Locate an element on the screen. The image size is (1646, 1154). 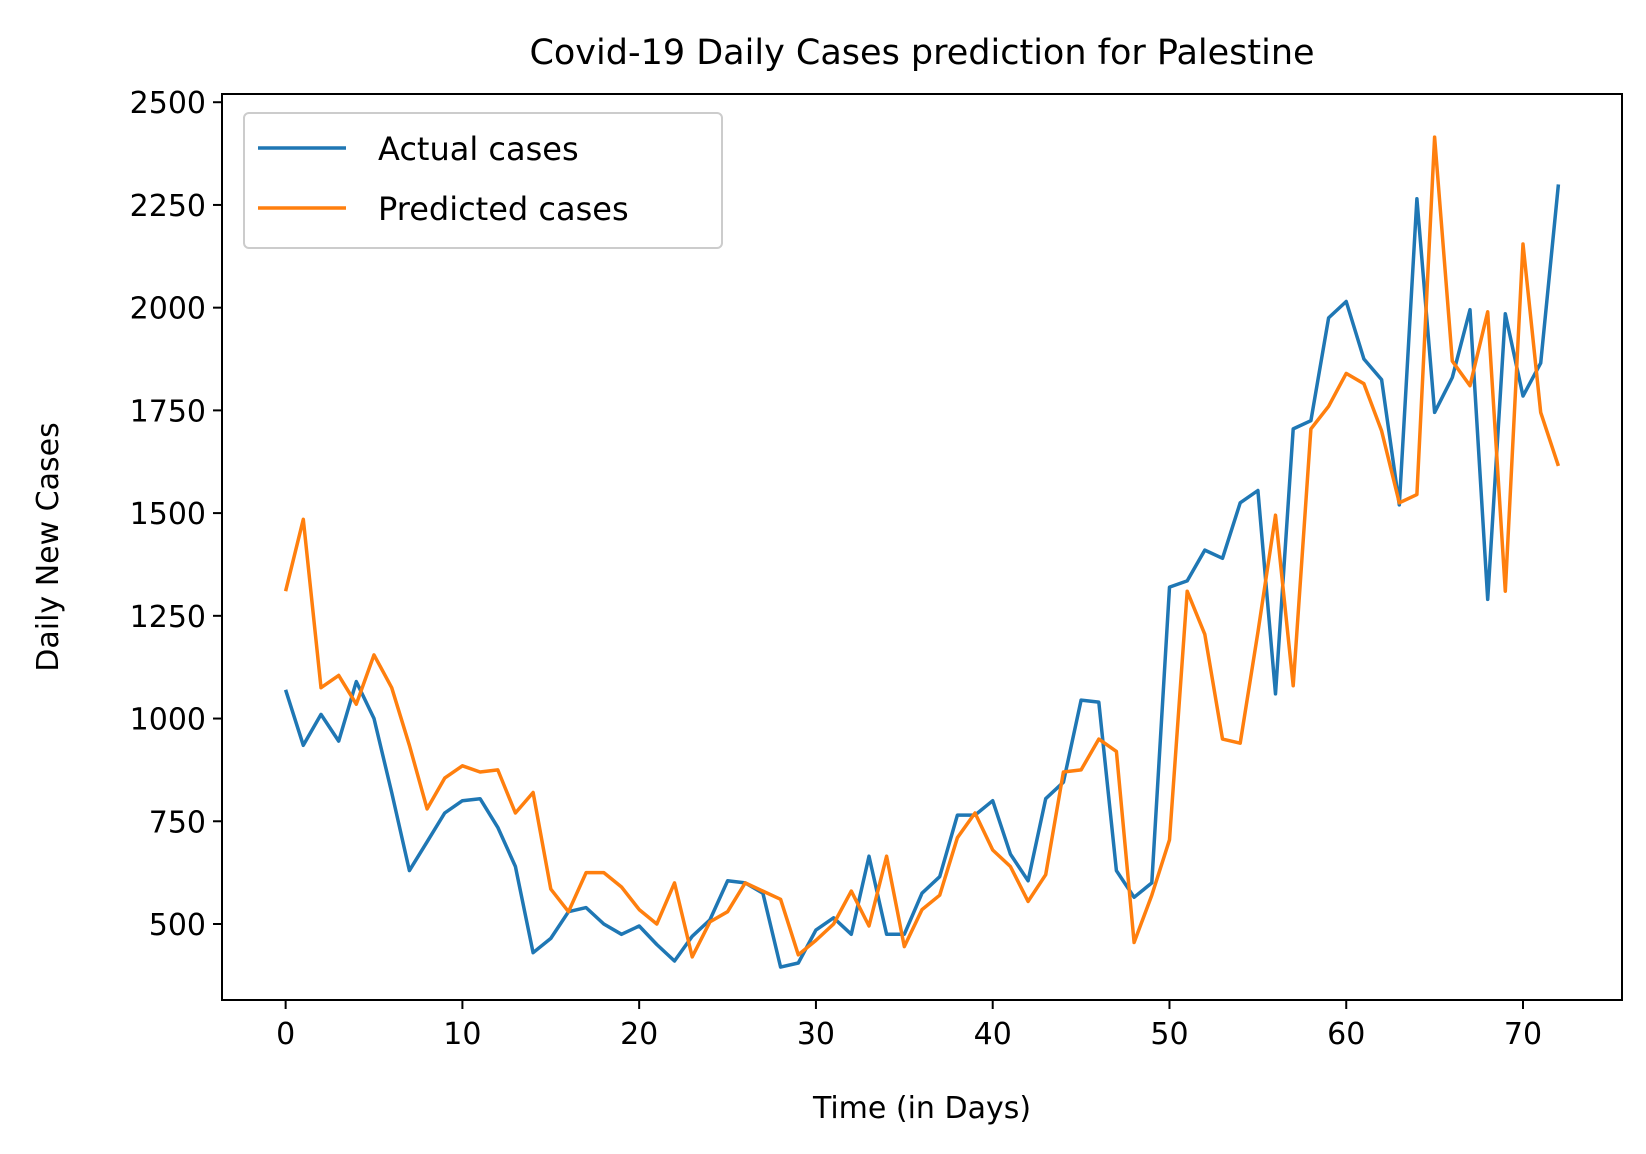
y-tick-label: 2000 is located at coordinates (168, 309).